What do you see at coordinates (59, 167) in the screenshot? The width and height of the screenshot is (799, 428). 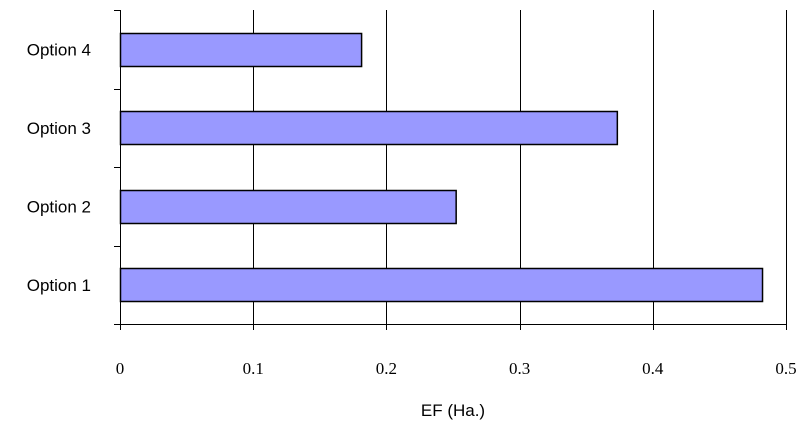 I see `category-labels: Option 1 Option 2 Option 3 Option 4` at bounding box center [59, 167].